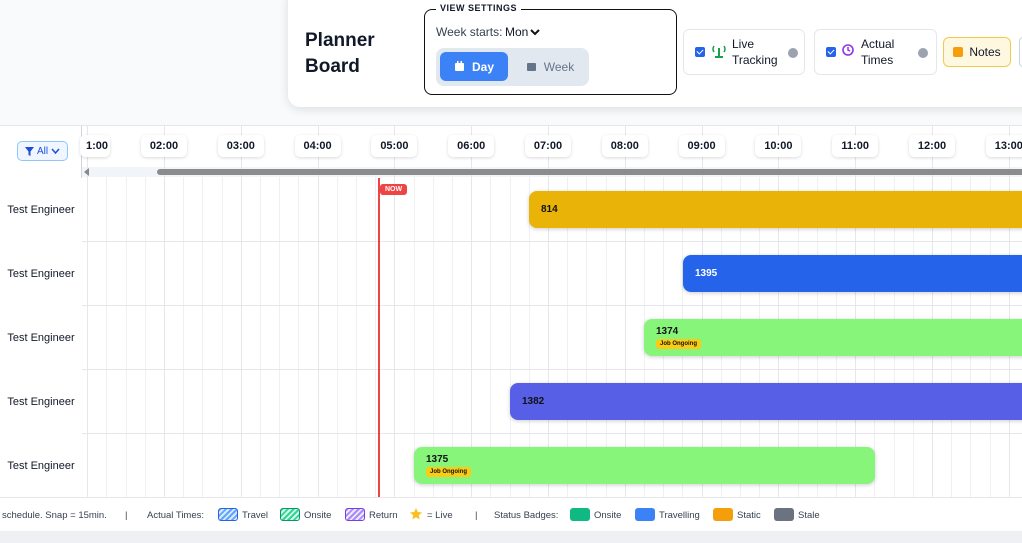  I want to click on stale-badge-swatch, so click(784, 514).